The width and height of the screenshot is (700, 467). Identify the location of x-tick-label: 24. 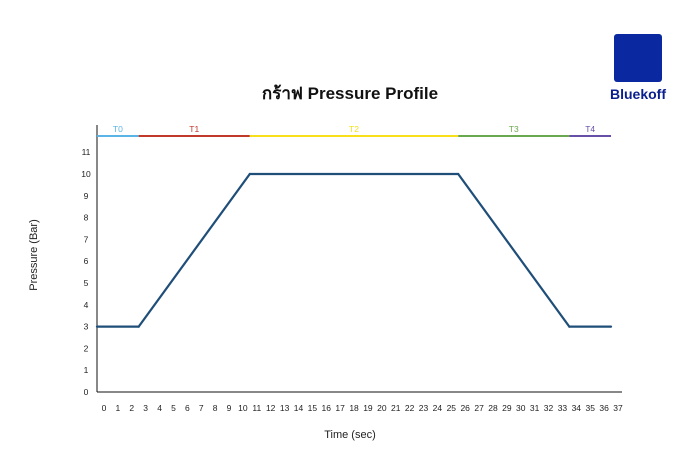
(438, 408).